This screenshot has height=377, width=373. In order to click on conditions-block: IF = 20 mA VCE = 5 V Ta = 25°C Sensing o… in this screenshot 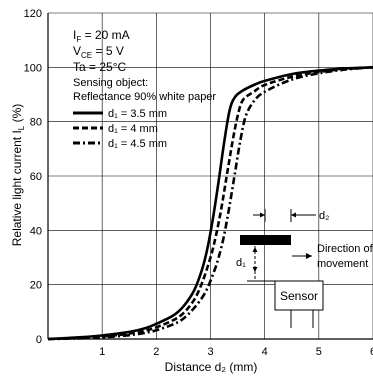, I will do `click(144, 65)`.